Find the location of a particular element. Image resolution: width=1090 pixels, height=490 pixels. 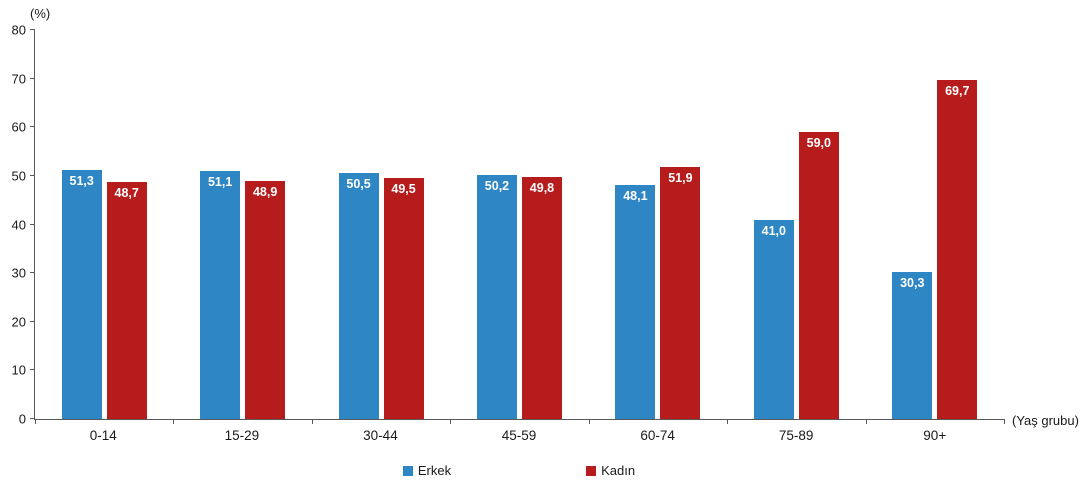

x-axis-category-label: 75-89 is located at coordinates (796, 435).